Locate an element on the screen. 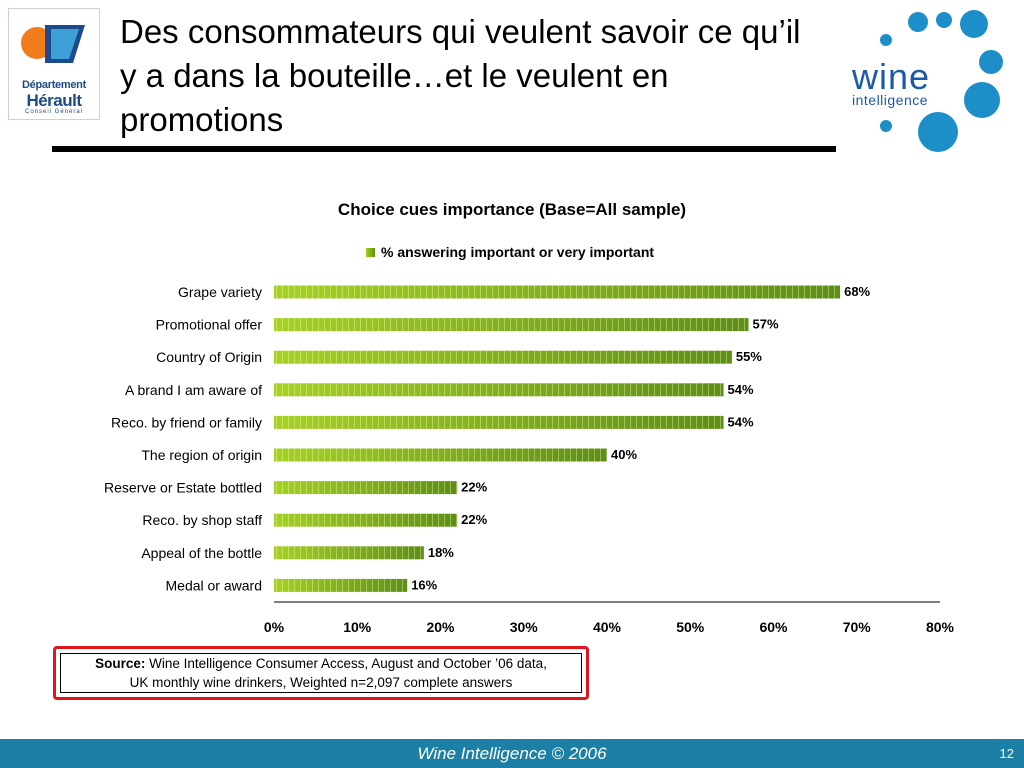 This screenshot has width=1024, height=768. legend-label: % answering important or very important is located at coordinates (518, 252).